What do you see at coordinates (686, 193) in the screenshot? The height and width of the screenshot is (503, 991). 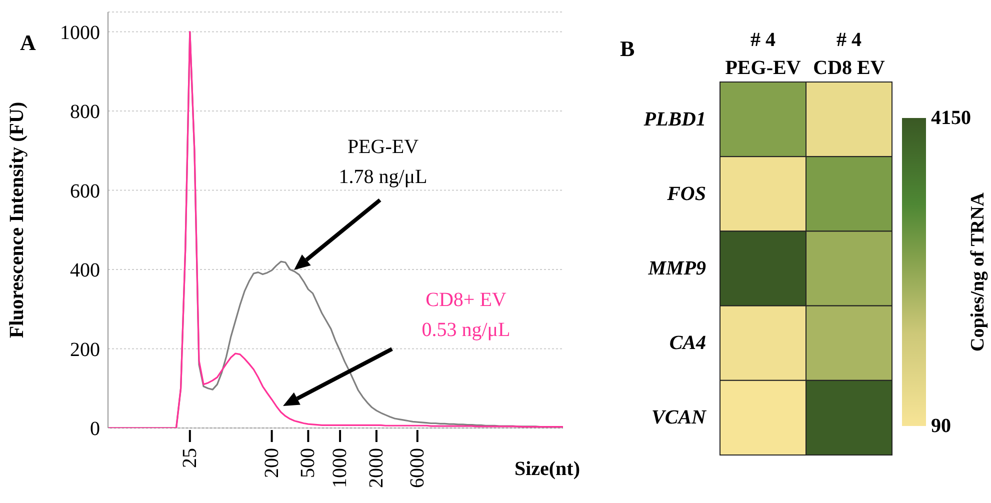 I see `y-tick-label: FOS` at bounding box center [686, 193].